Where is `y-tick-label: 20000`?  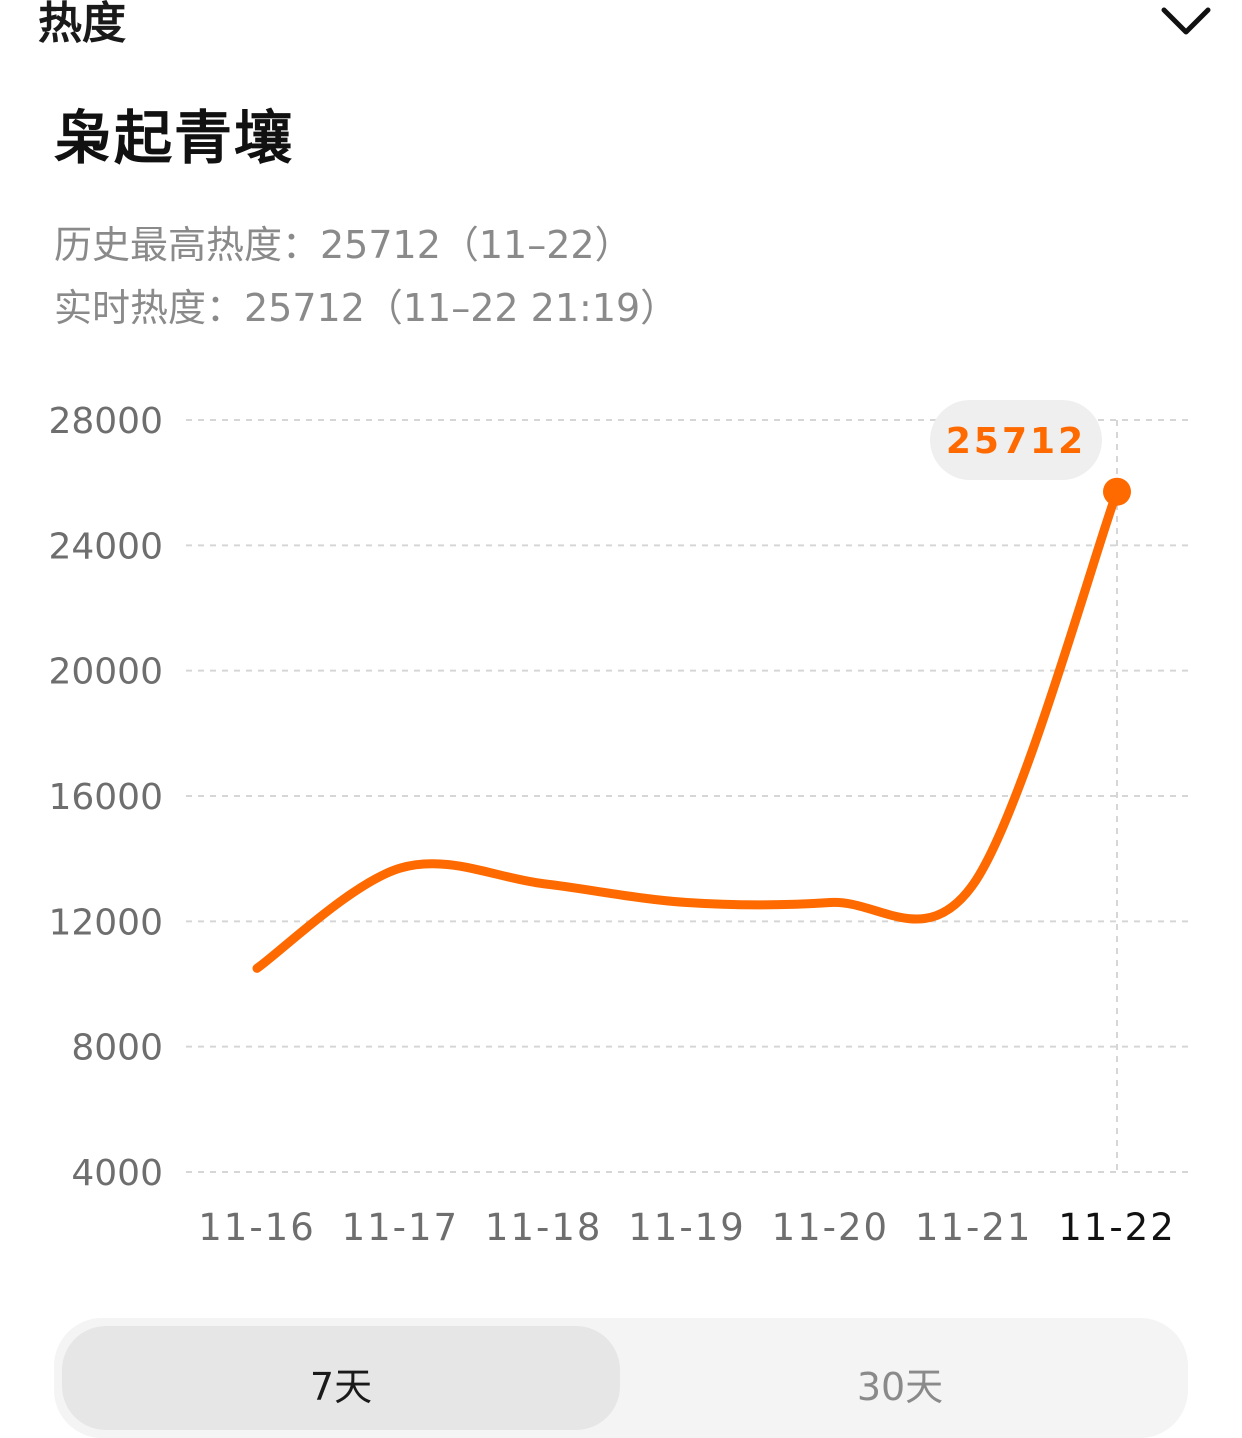
y-tick-label: 20000 is located at coordinates (105, 672).